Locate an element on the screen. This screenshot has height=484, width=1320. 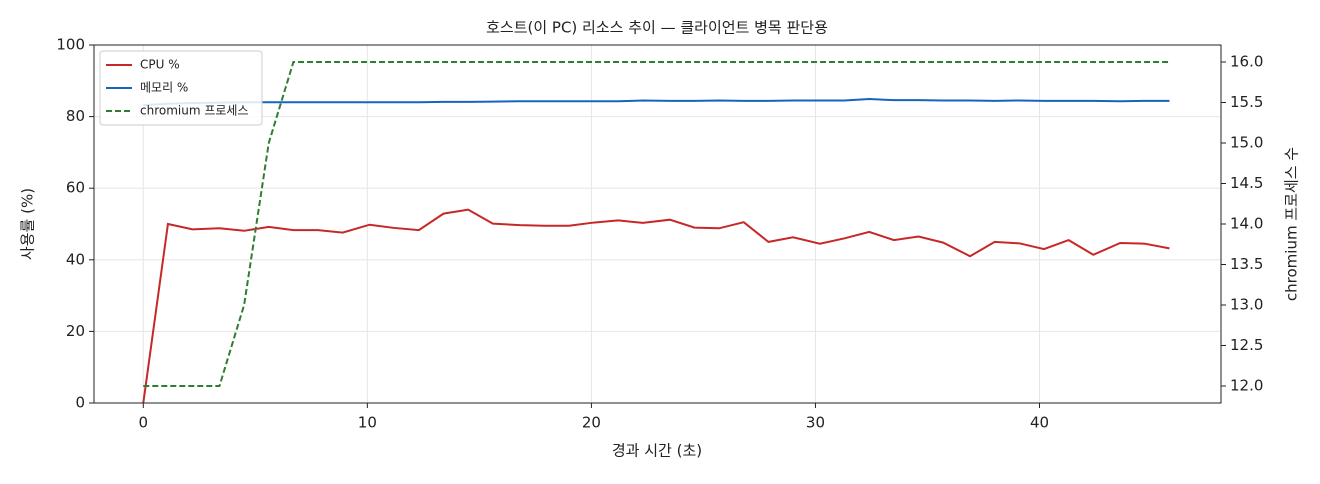
x-tick-label: 30 is located at coordinates (815, 423).